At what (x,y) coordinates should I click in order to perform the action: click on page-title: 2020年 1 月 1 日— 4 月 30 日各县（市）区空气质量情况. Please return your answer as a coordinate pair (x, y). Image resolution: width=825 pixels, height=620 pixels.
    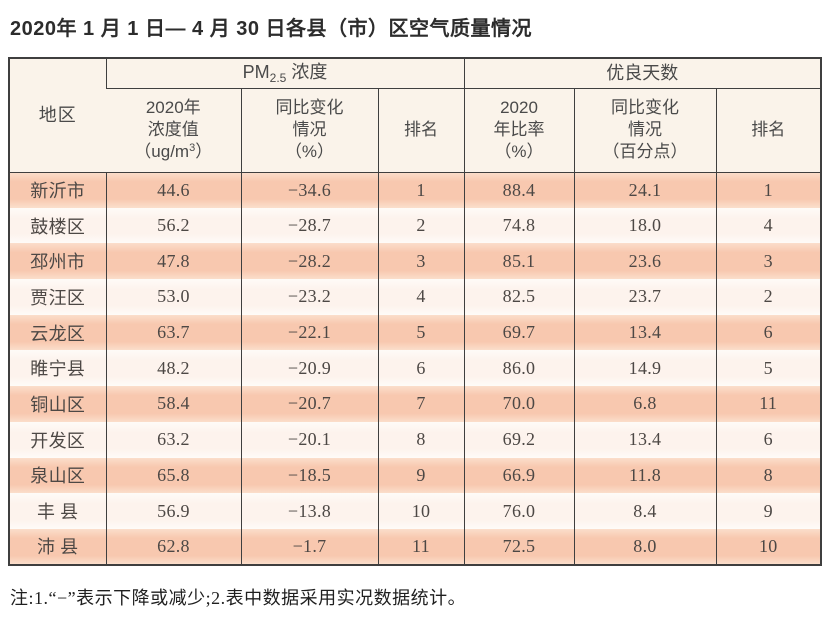
    Looking at the image, I should click on (271, 29).